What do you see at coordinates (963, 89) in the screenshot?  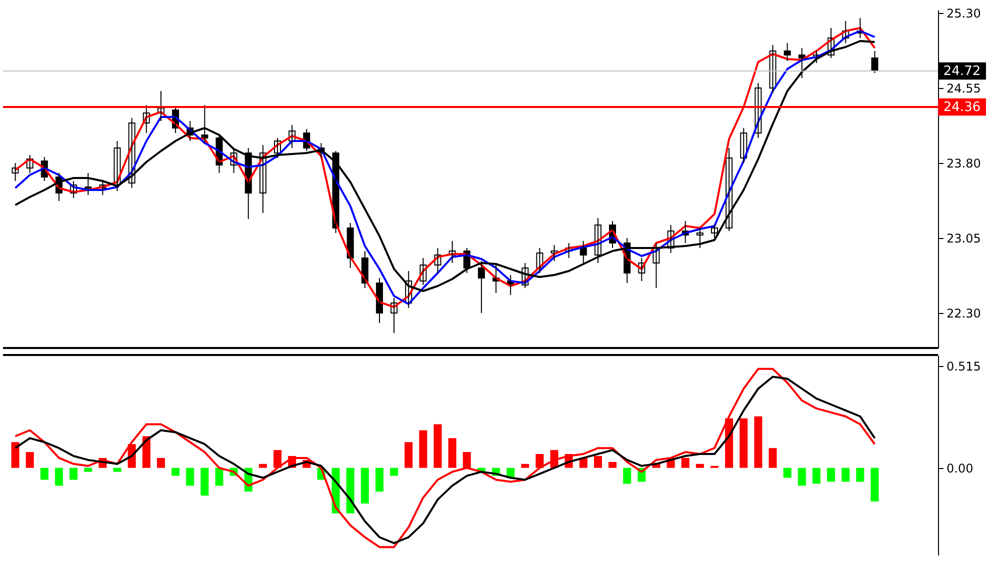 I see `y-tick-label: 24.55` at bounding box center [963, 89].